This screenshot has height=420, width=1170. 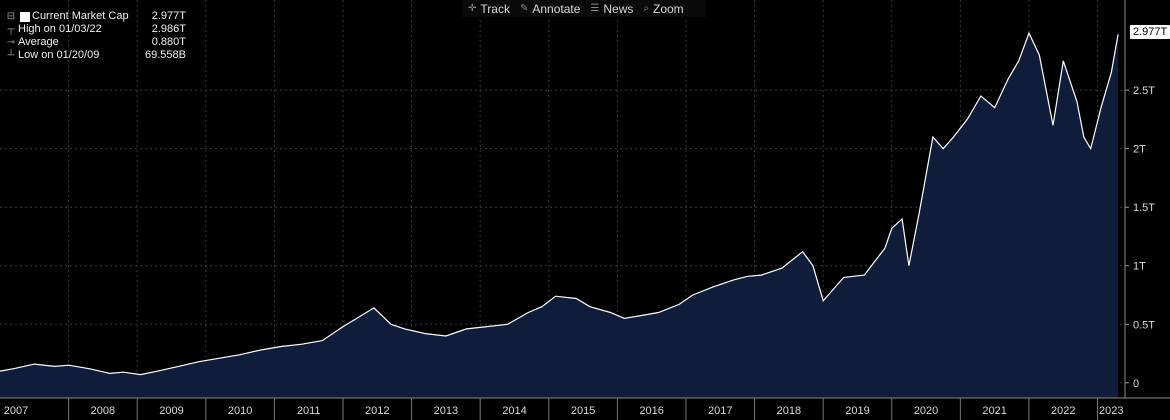 I want to click on average-marker-icon: ⊸, so click(x=11, y=42).